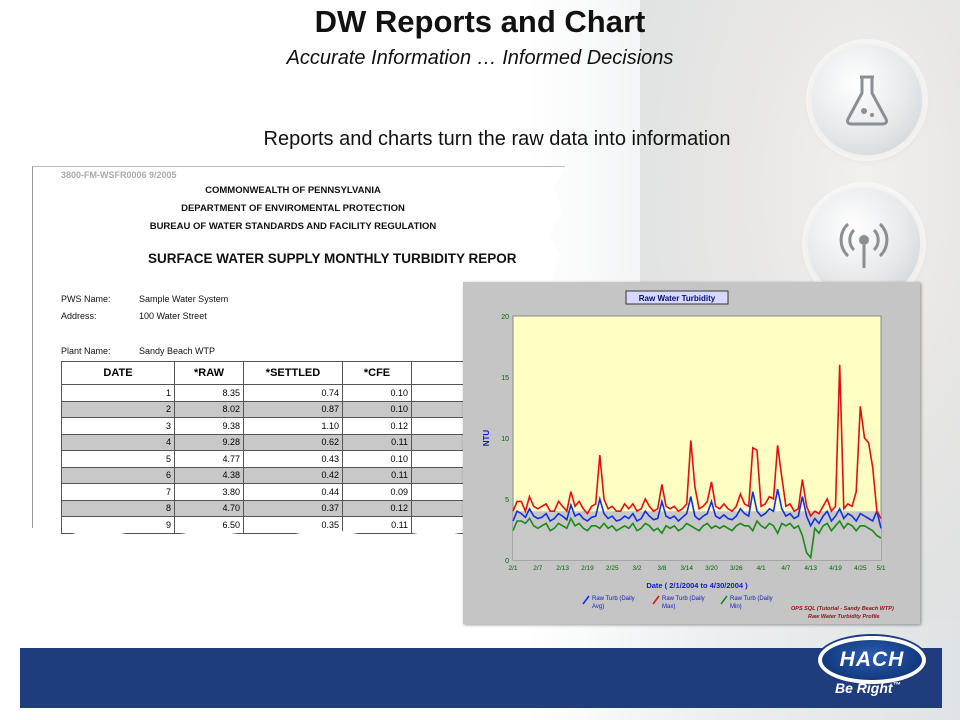 This screenshot has width=960, height=720. I want to click on y-tick-label: 20, so click(505, 317).